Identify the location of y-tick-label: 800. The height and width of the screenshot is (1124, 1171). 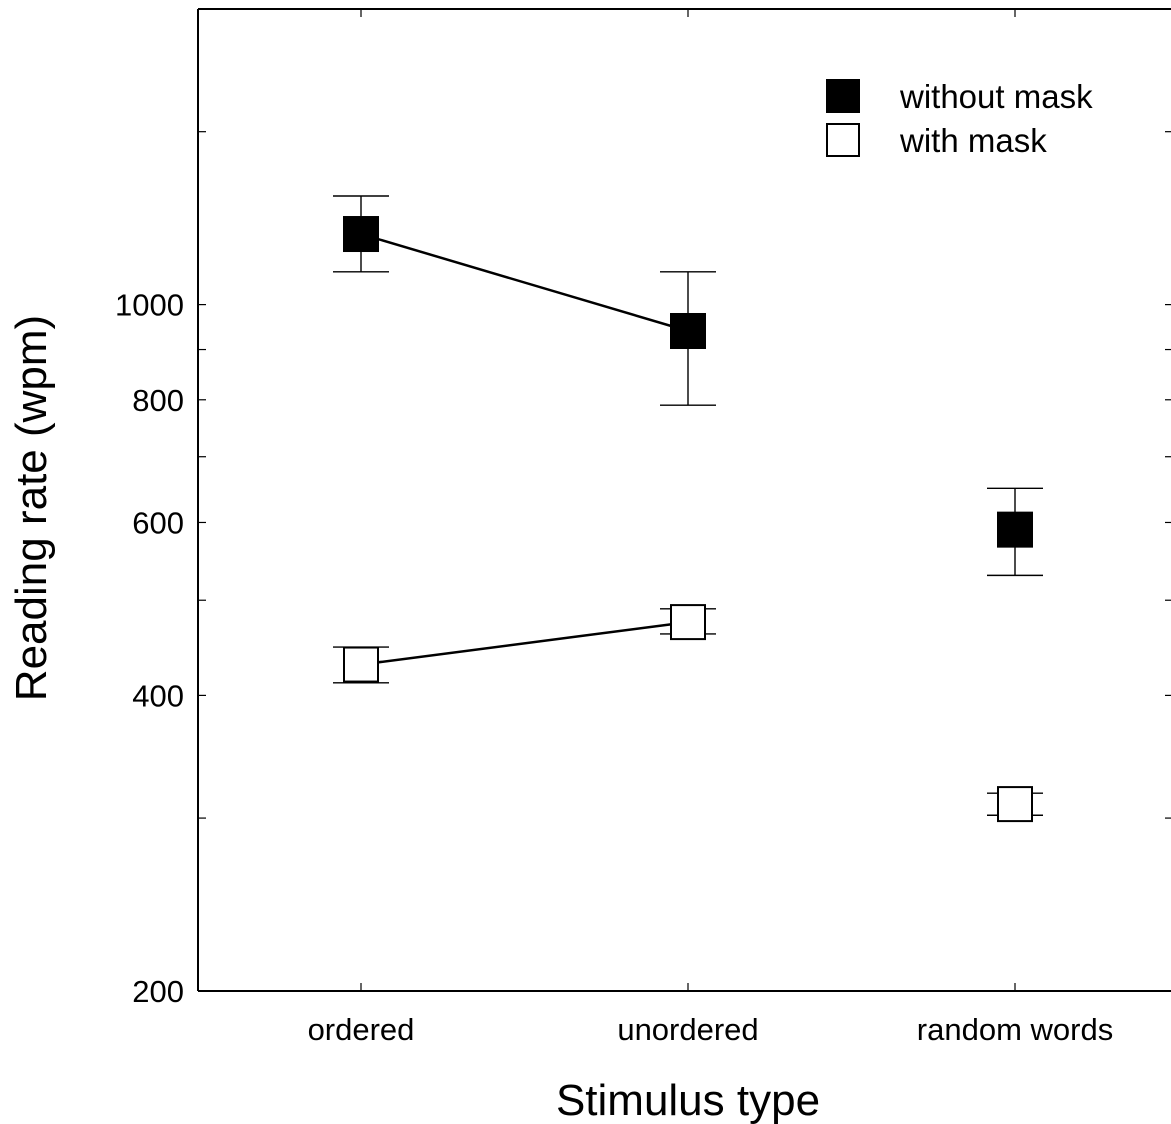
(158, 400).